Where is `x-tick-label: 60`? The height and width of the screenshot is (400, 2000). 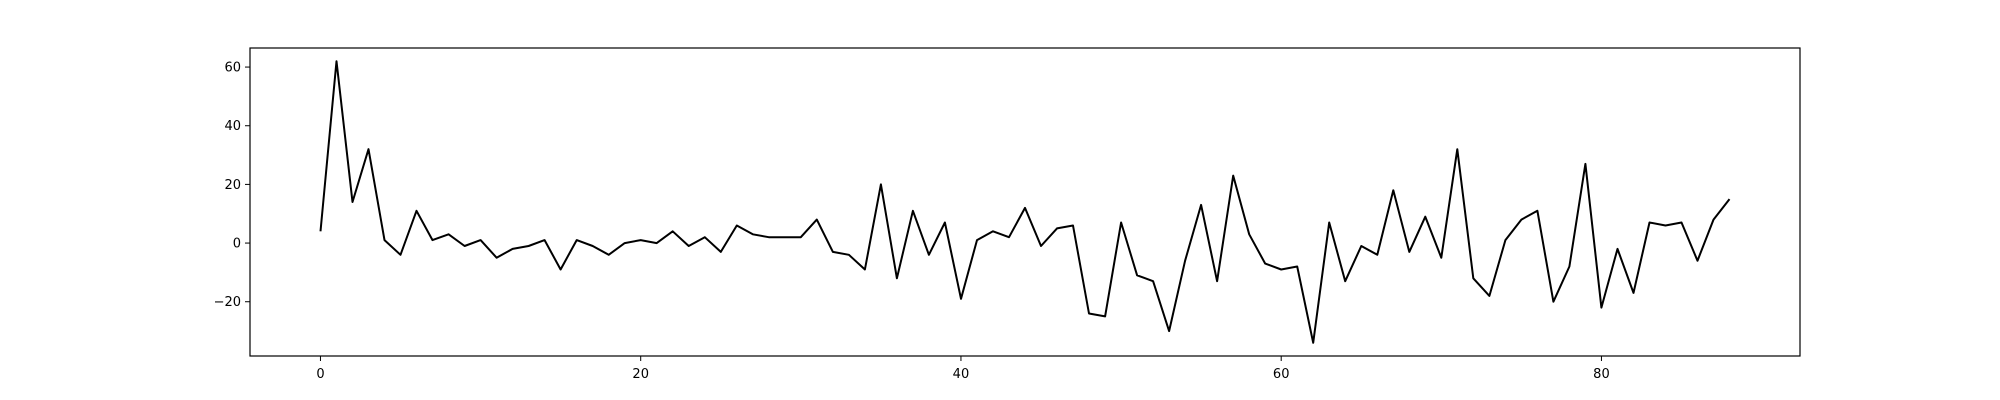 x-tick-label: 60 is located at coordinates (1281, 374).